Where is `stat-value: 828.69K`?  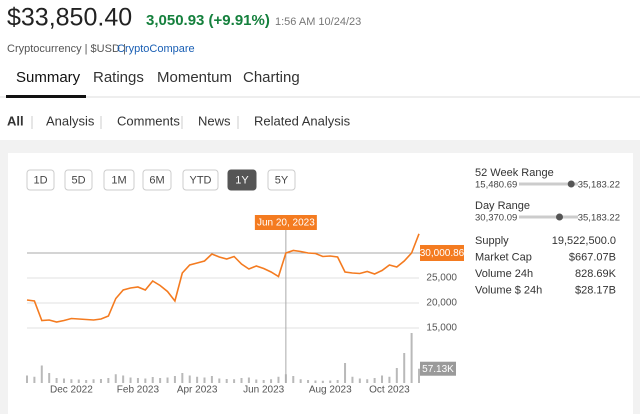 stat-value: 828.69K is located at coordinates (596, 274).